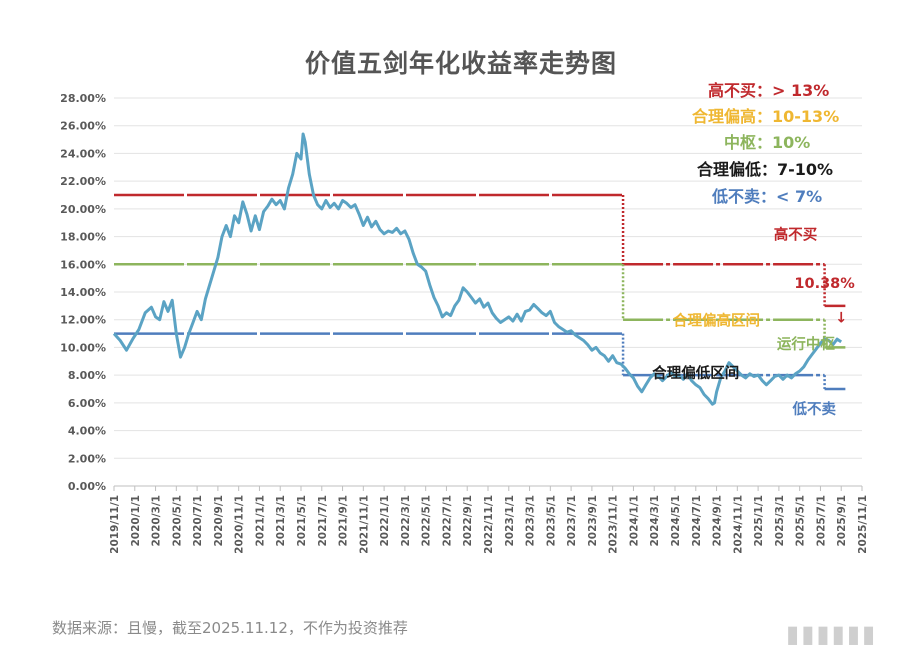  I want to click on legend-item: 合理偏高：10-13%, so click(765, 115).